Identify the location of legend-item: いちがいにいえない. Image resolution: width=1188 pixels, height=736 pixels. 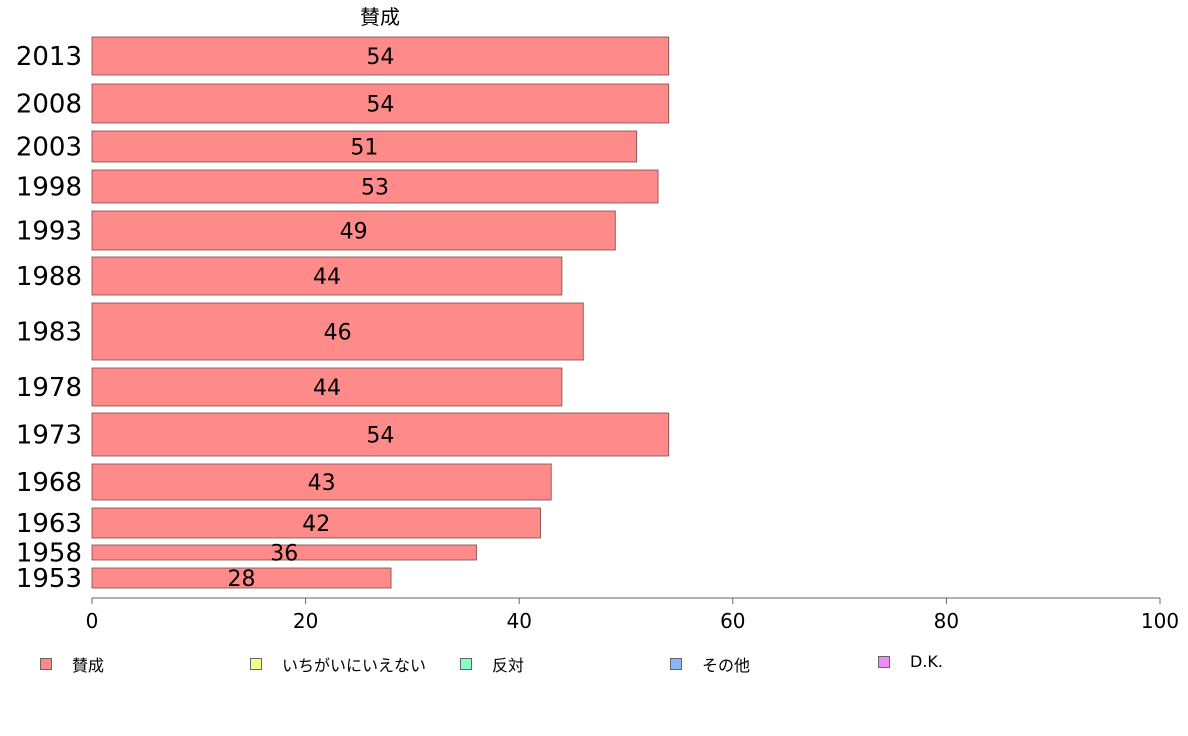
(338, 664).